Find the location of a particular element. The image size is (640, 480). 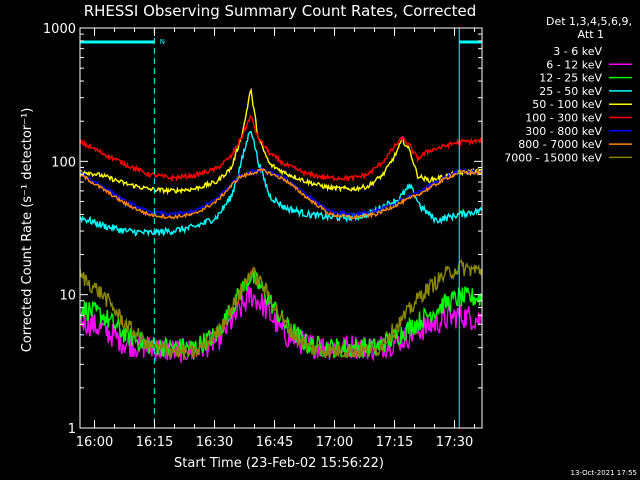

legend-label: 3 - 6 keV is located at coordinates (577, 51).